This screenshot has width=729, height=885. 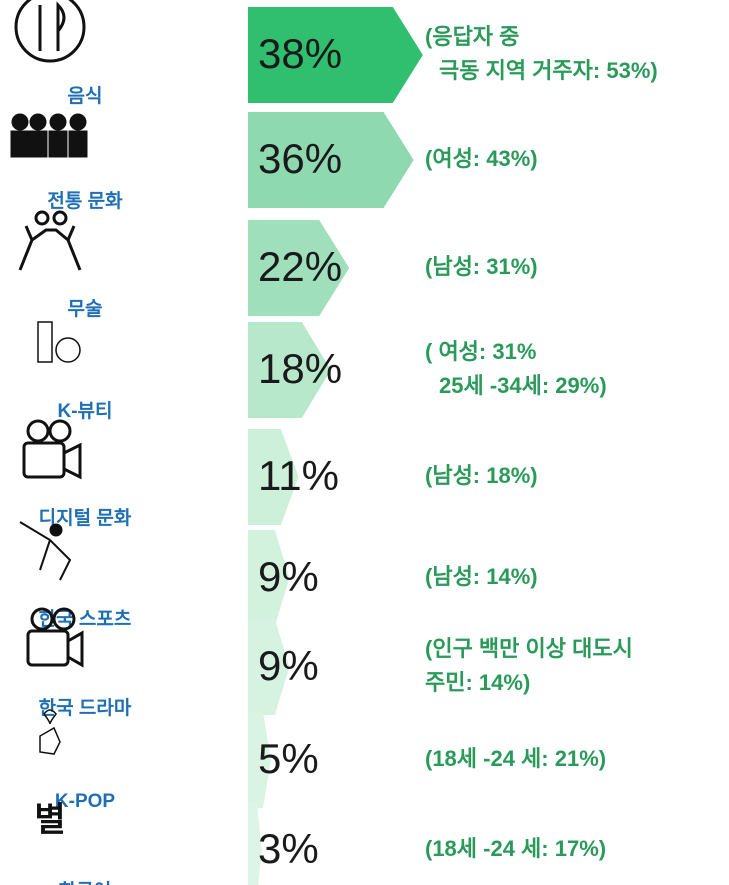 I want to click on category-label: K-뷰티, so click(x=84, y=411).